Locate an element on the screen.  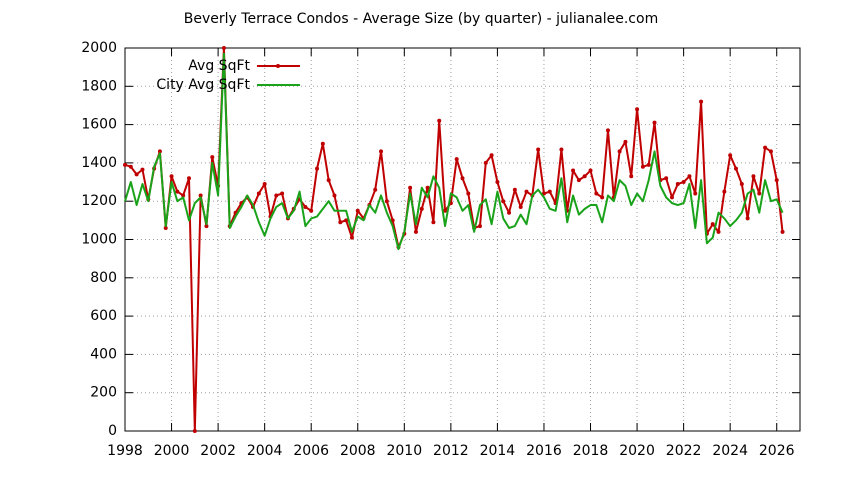
x-tick-label: 2020 is located at coordinates (637, 451).